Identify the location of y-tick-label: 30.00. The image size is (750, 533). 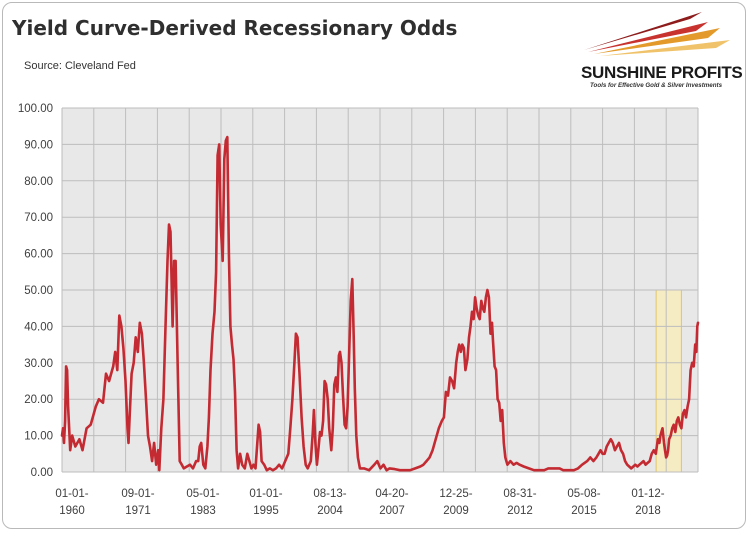
(38, 364).